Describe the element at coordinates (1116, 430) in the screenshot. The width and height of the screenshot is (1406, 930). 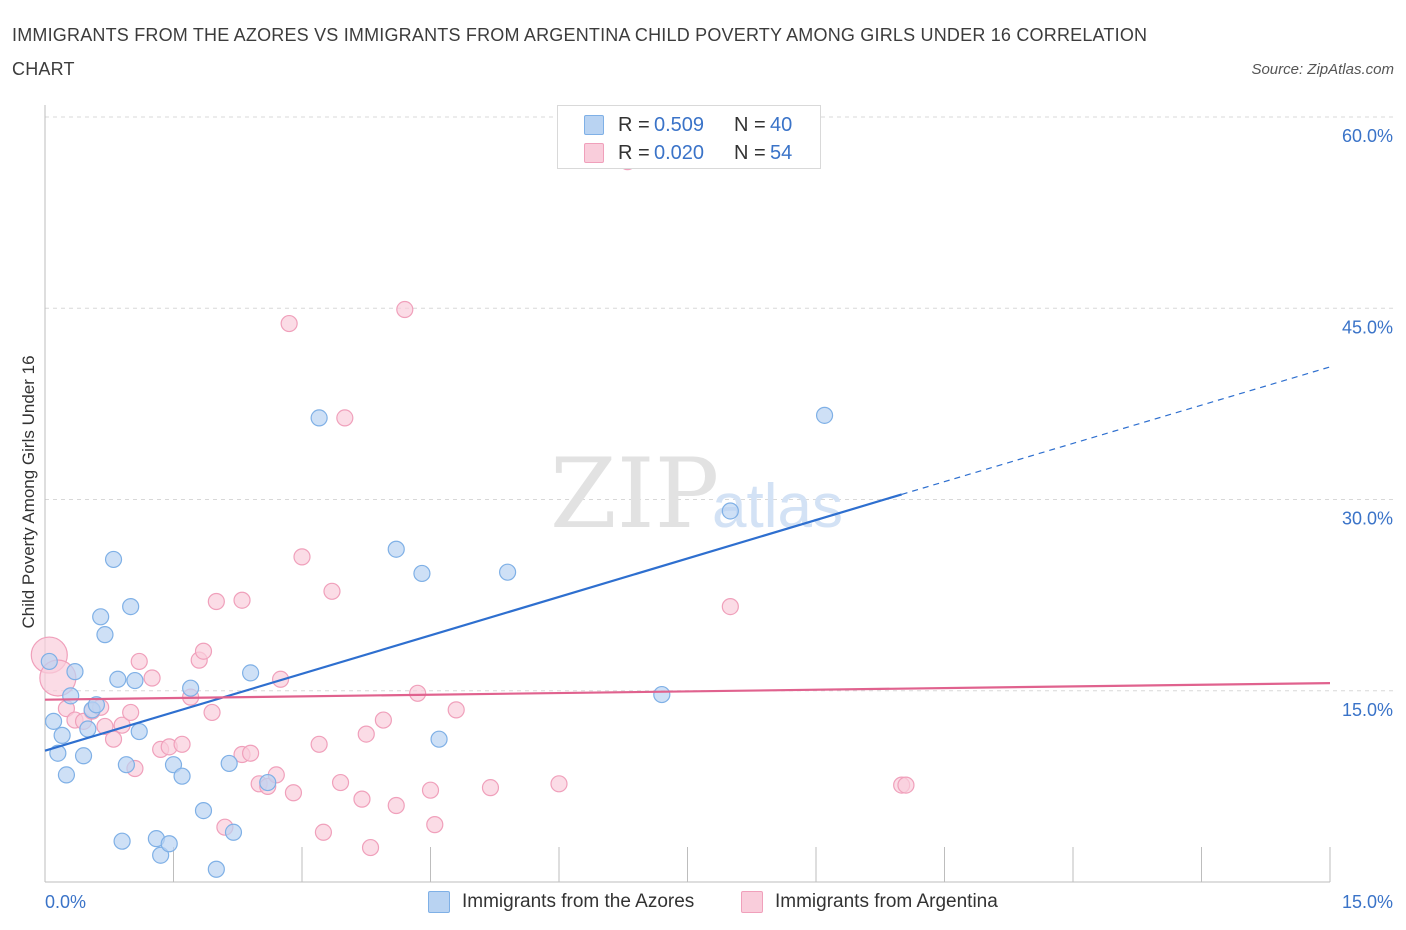
I see `azores-trend-extension` at that location.